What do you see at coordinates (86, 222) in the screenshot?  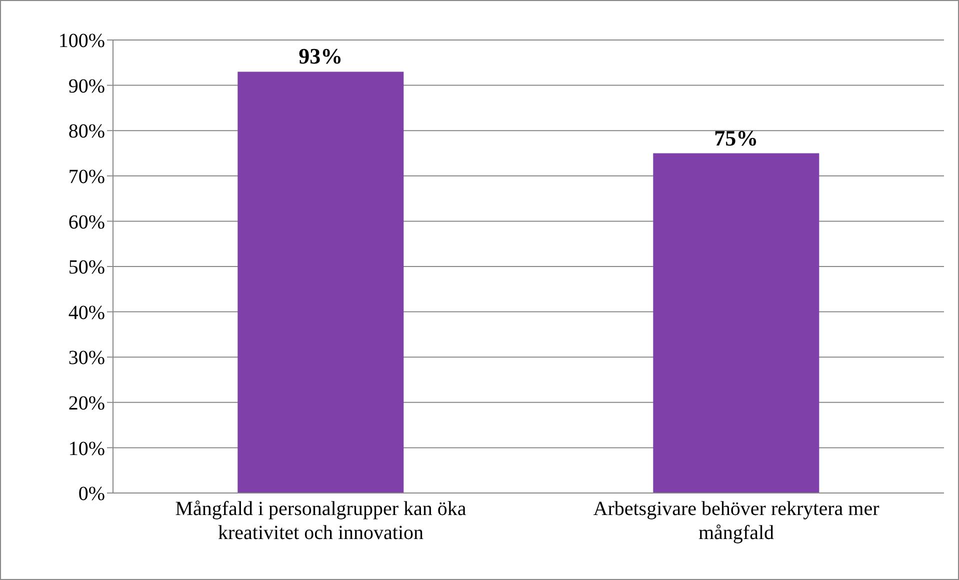 I see `y-tick-label: 60%` at bounding box center [86, 222].